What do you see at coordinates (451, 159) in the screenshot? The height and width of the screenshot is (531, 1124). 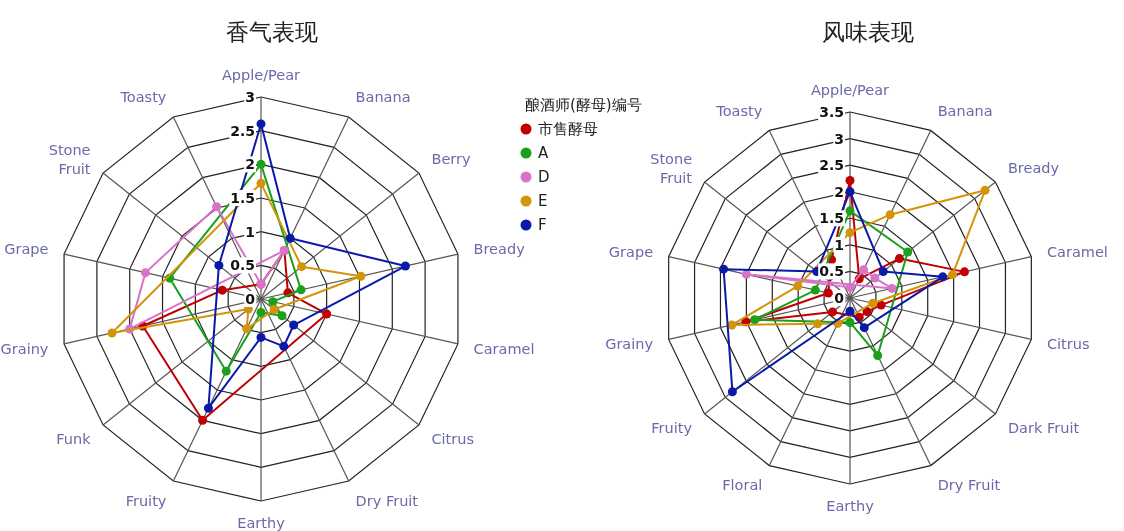 I see `spoke-label: Berry` at bounding box center [451, 159].